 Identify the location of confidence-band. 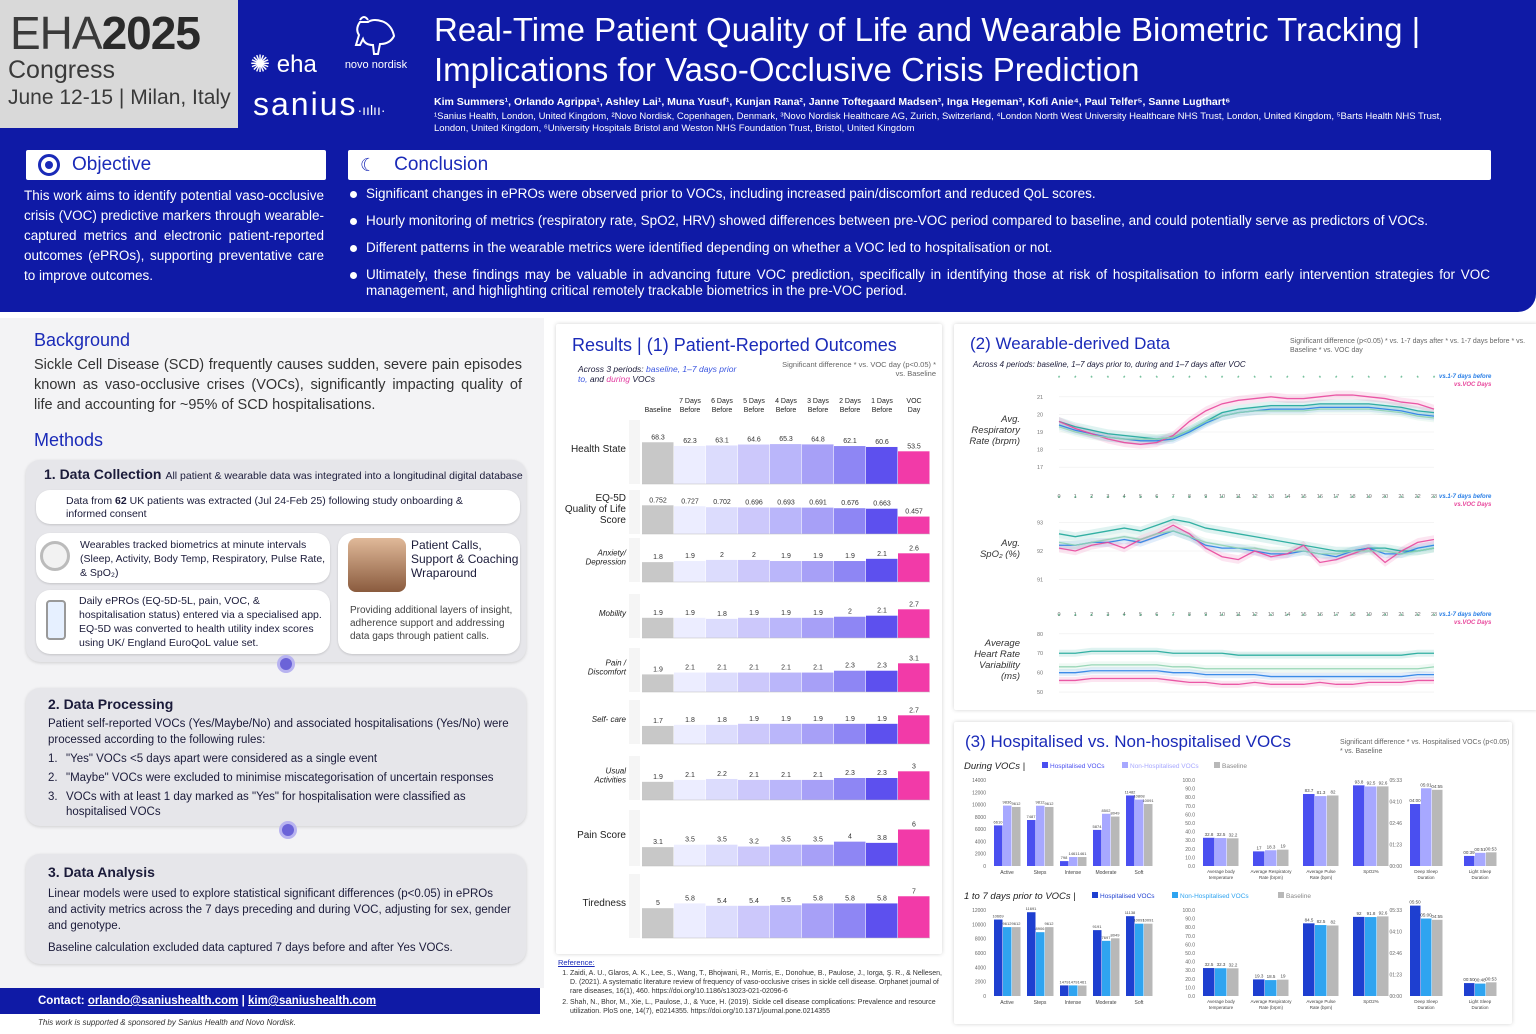
(1246, 667).